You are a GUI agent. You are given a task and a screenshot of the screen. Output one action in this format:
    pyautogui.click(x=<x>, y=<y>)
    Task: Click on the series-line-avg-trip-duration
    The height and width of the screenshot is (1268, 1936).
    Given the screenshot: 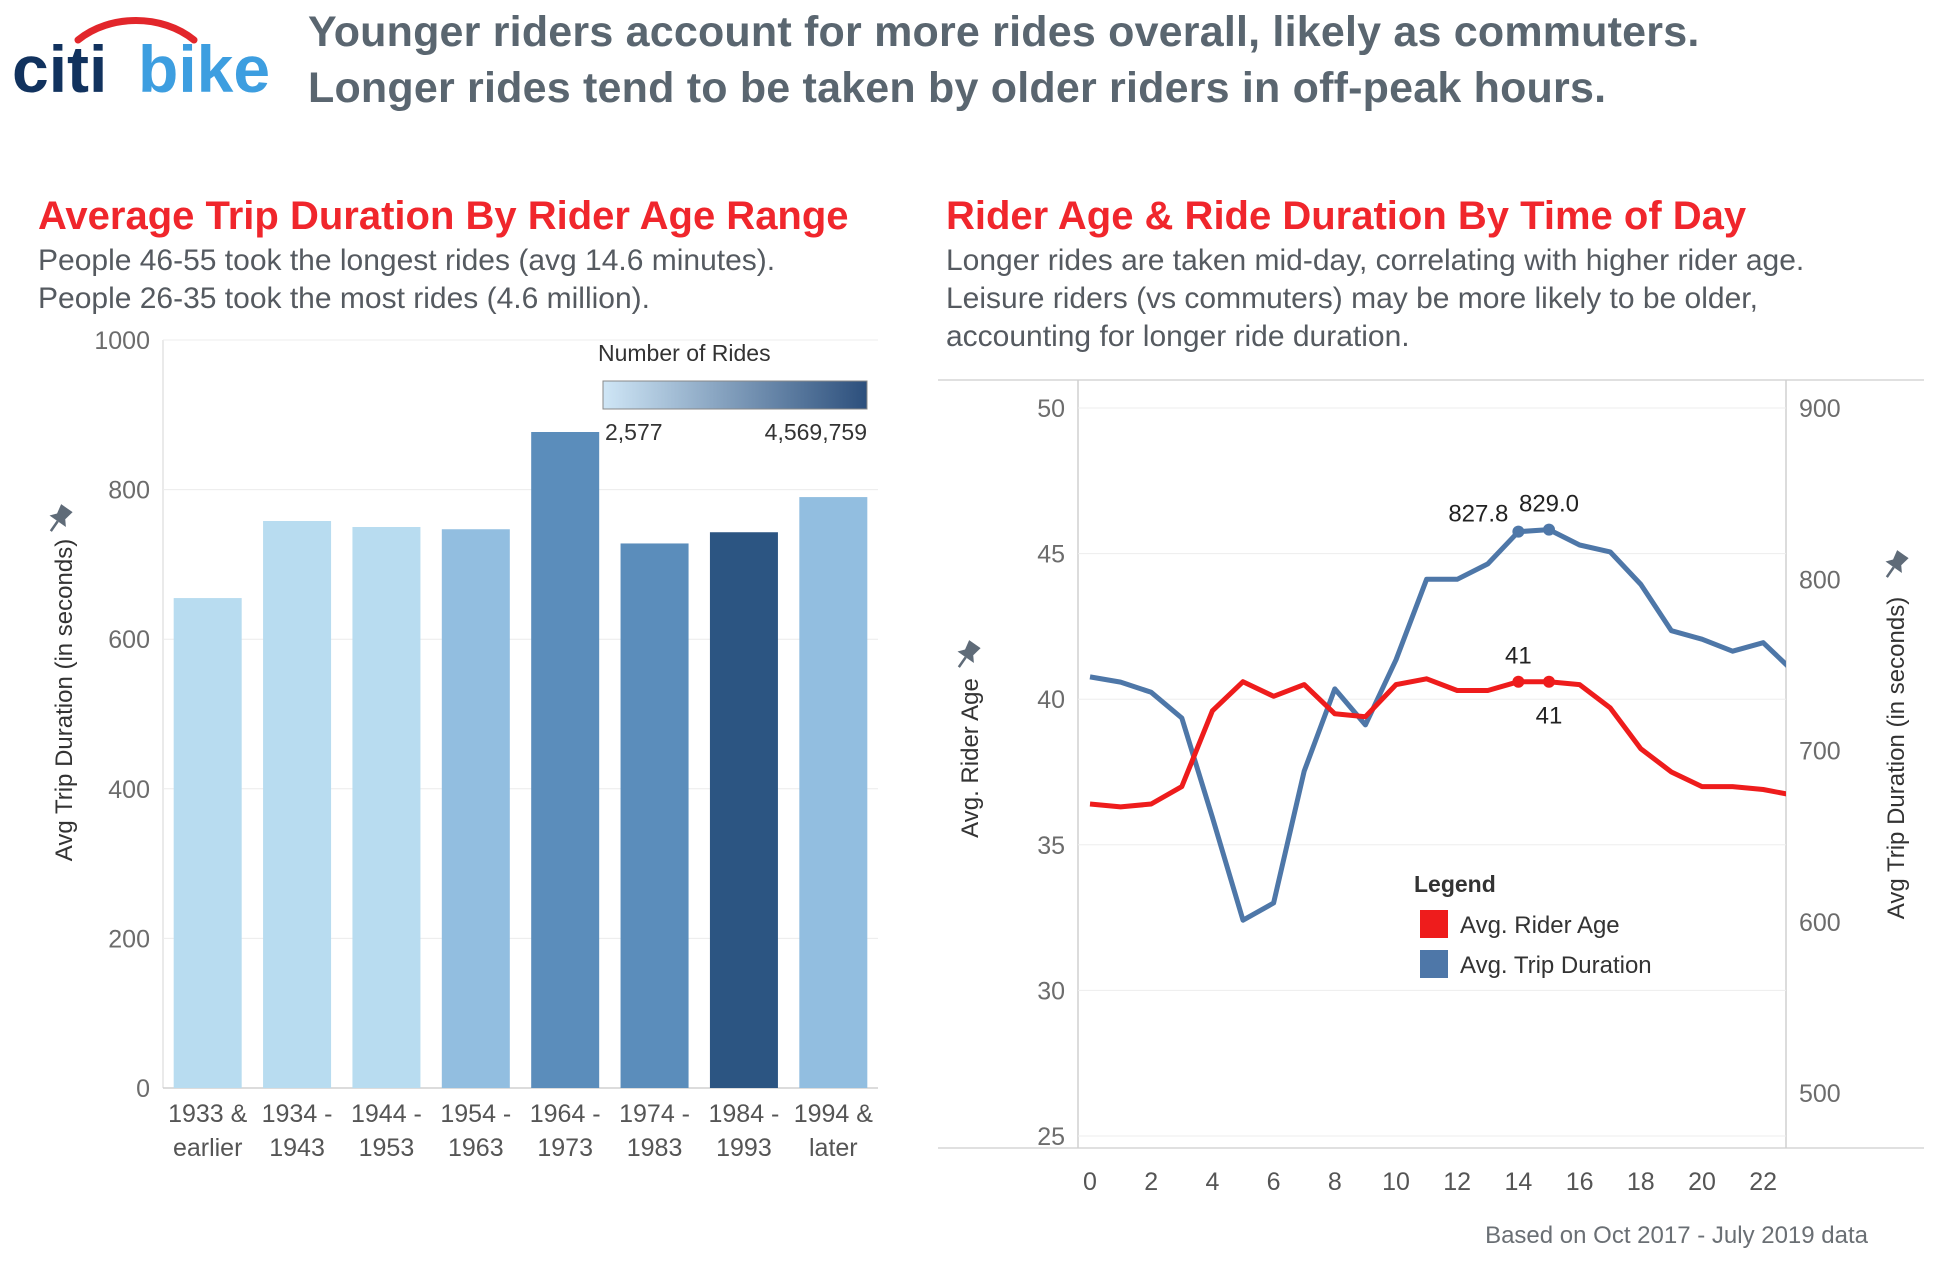 What is the action you would take?
    pyautogui.click(x=1437, y=725)
    